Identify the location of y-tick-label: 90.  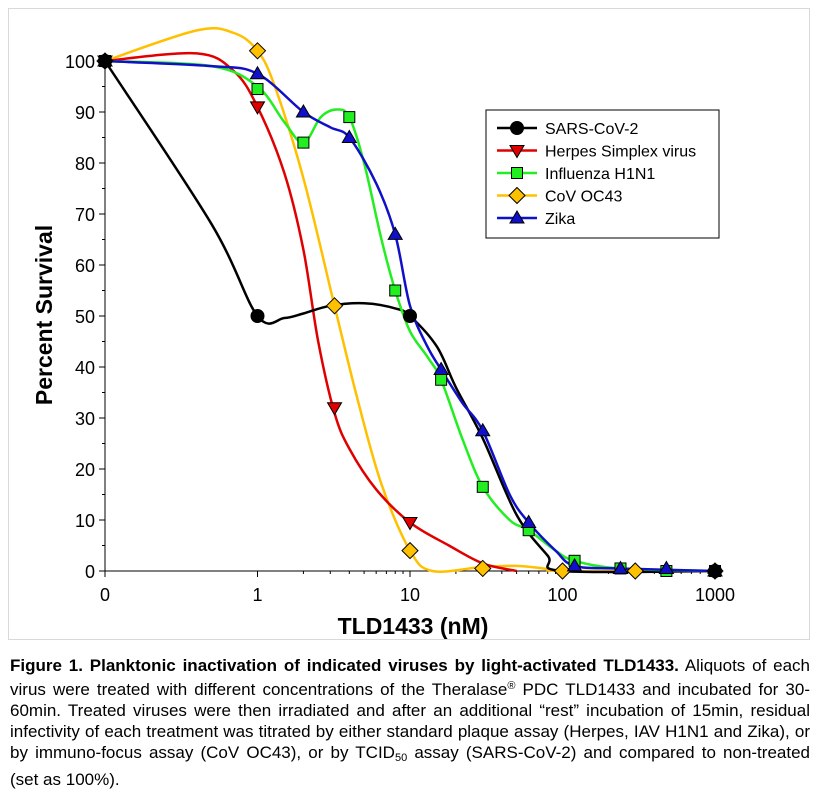
(85, 113).